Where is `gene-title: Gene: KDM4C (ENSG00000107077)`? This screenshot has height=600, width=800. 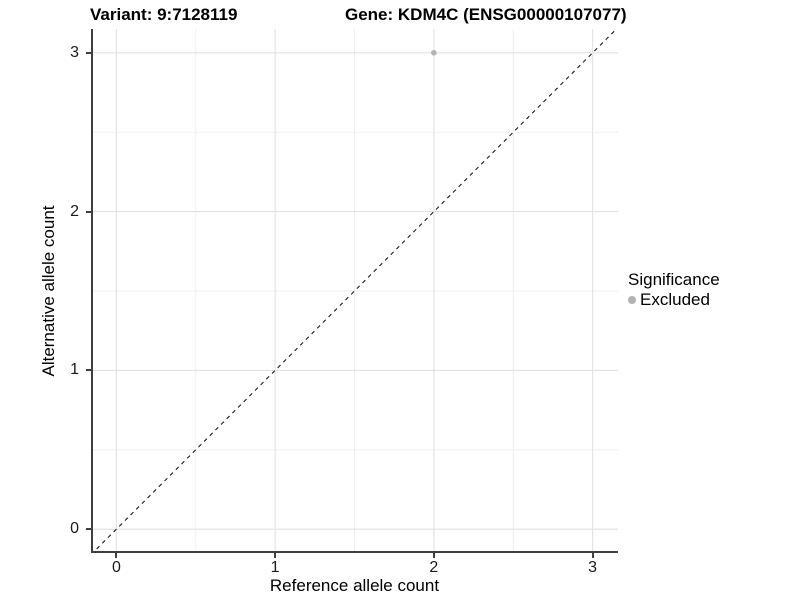 gene-title: Gene: KDM4C (ENSG00000107077) is located at coordinates (486, 14).